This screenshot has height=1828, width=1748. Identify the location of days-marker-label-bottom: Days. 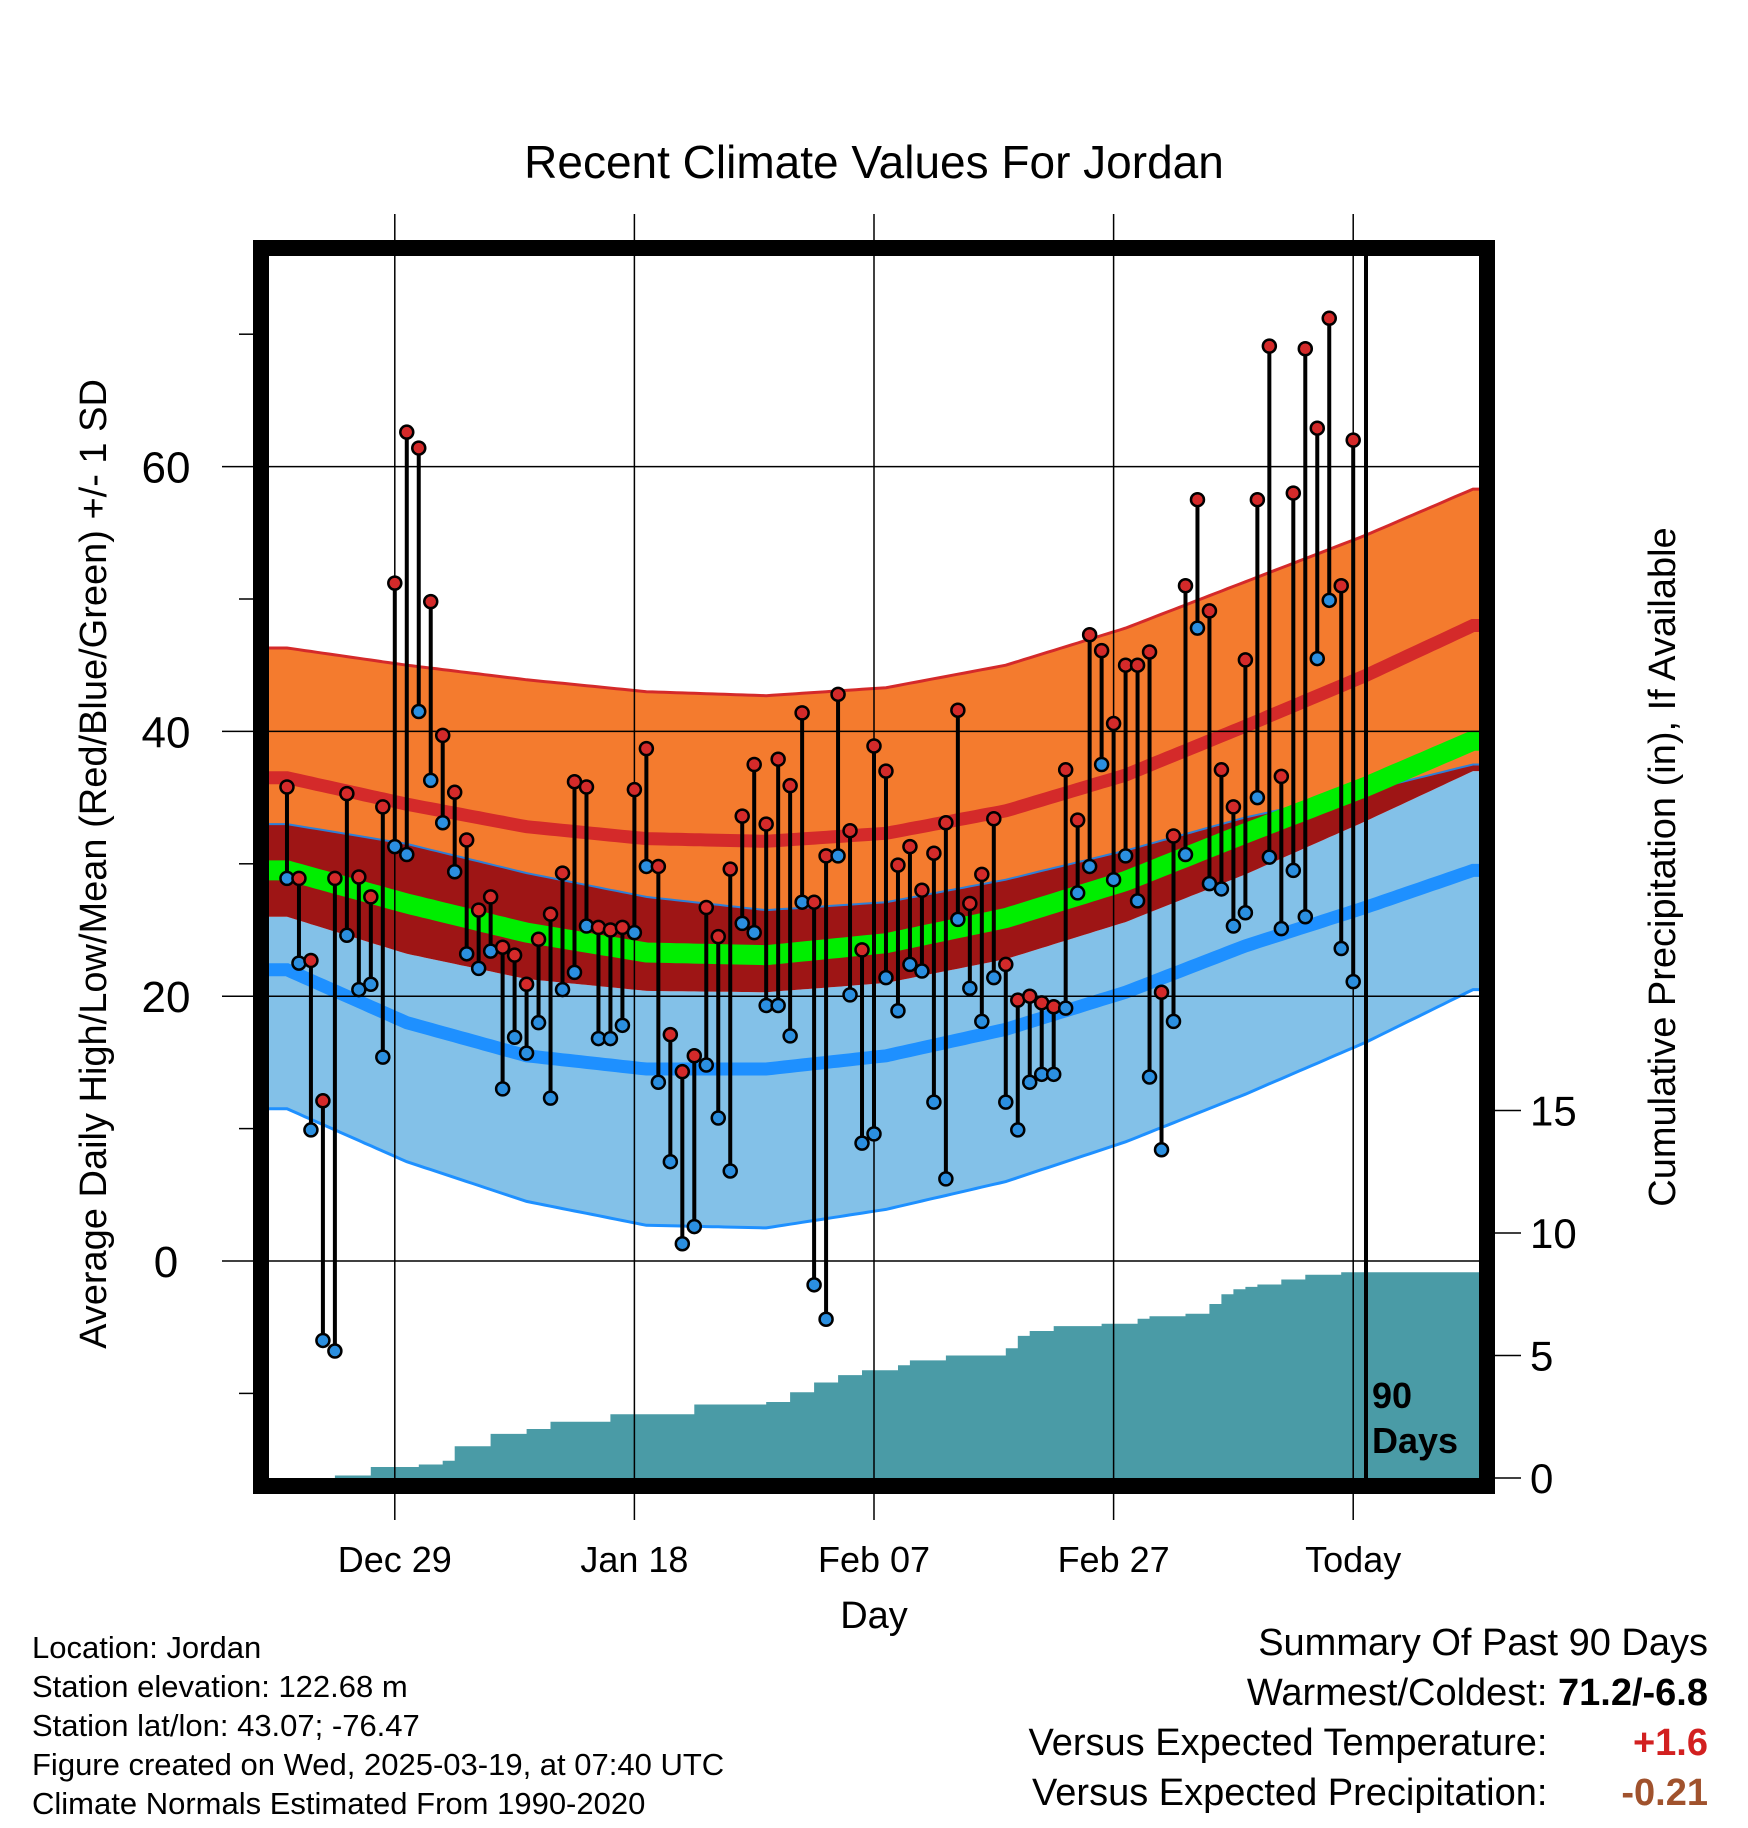
(1415, 1440).